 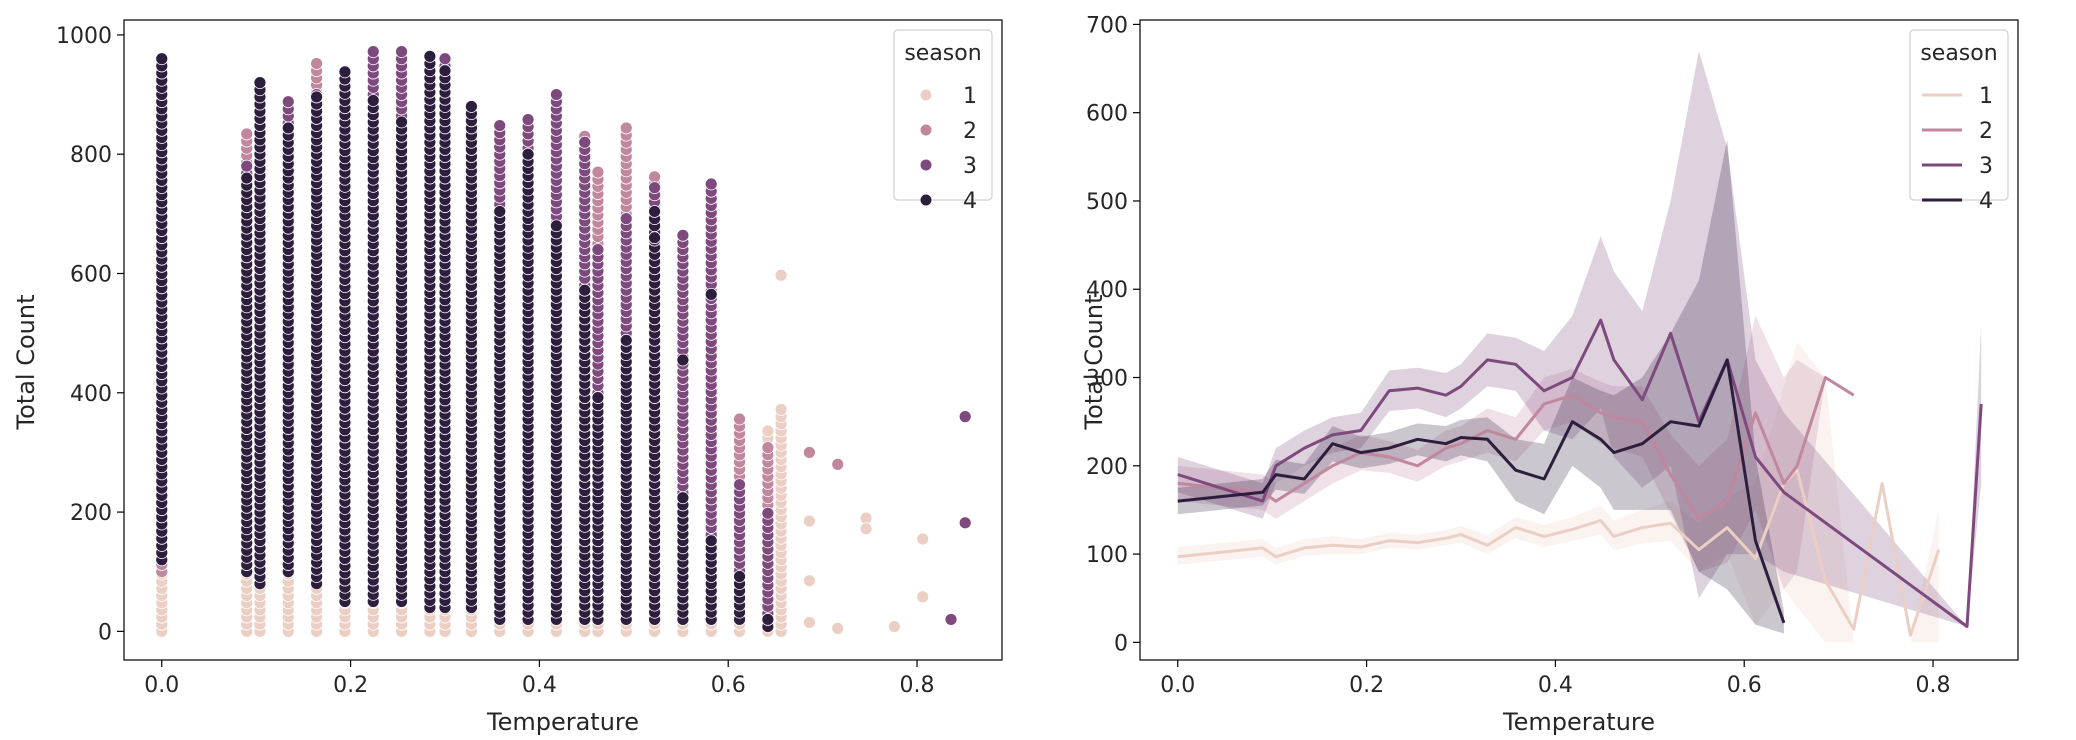 What do you see at coordinates (1107, 555) in the screenshot?
I see `y-tick-label: 100` at bounding box center [1107, 555].